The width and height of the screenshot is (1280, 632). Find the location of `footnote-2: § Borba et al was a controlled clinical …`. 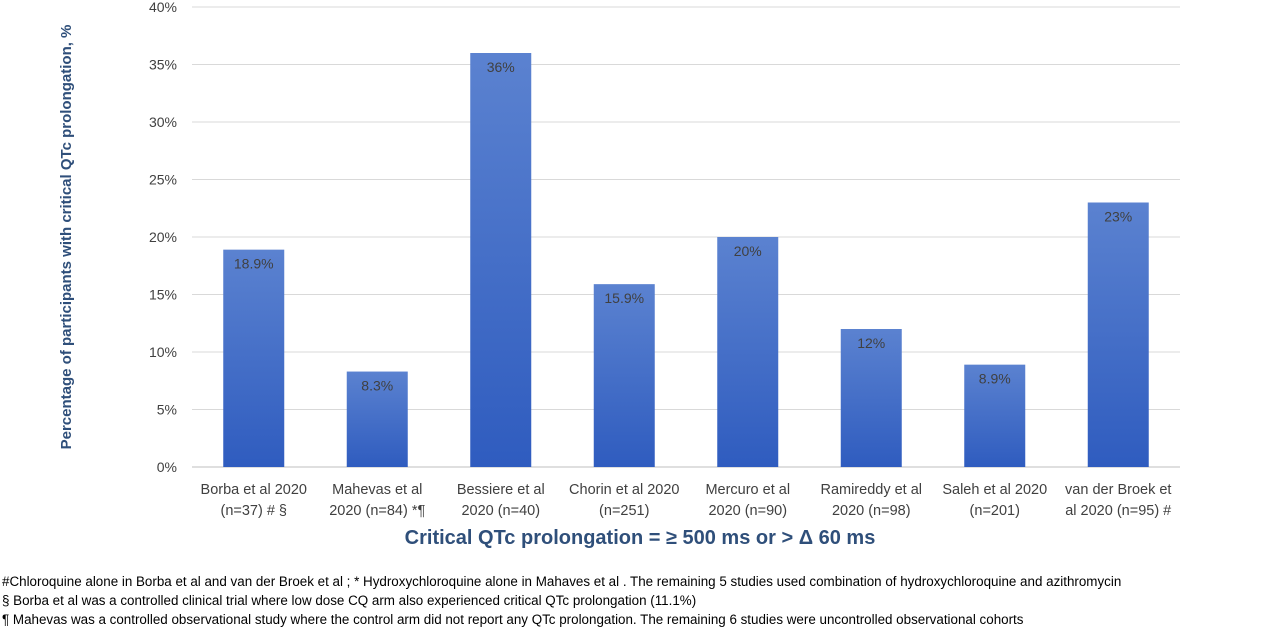

footnote-2: § Borba et al was a controlled clinical … is located at coordinates (349, 600).